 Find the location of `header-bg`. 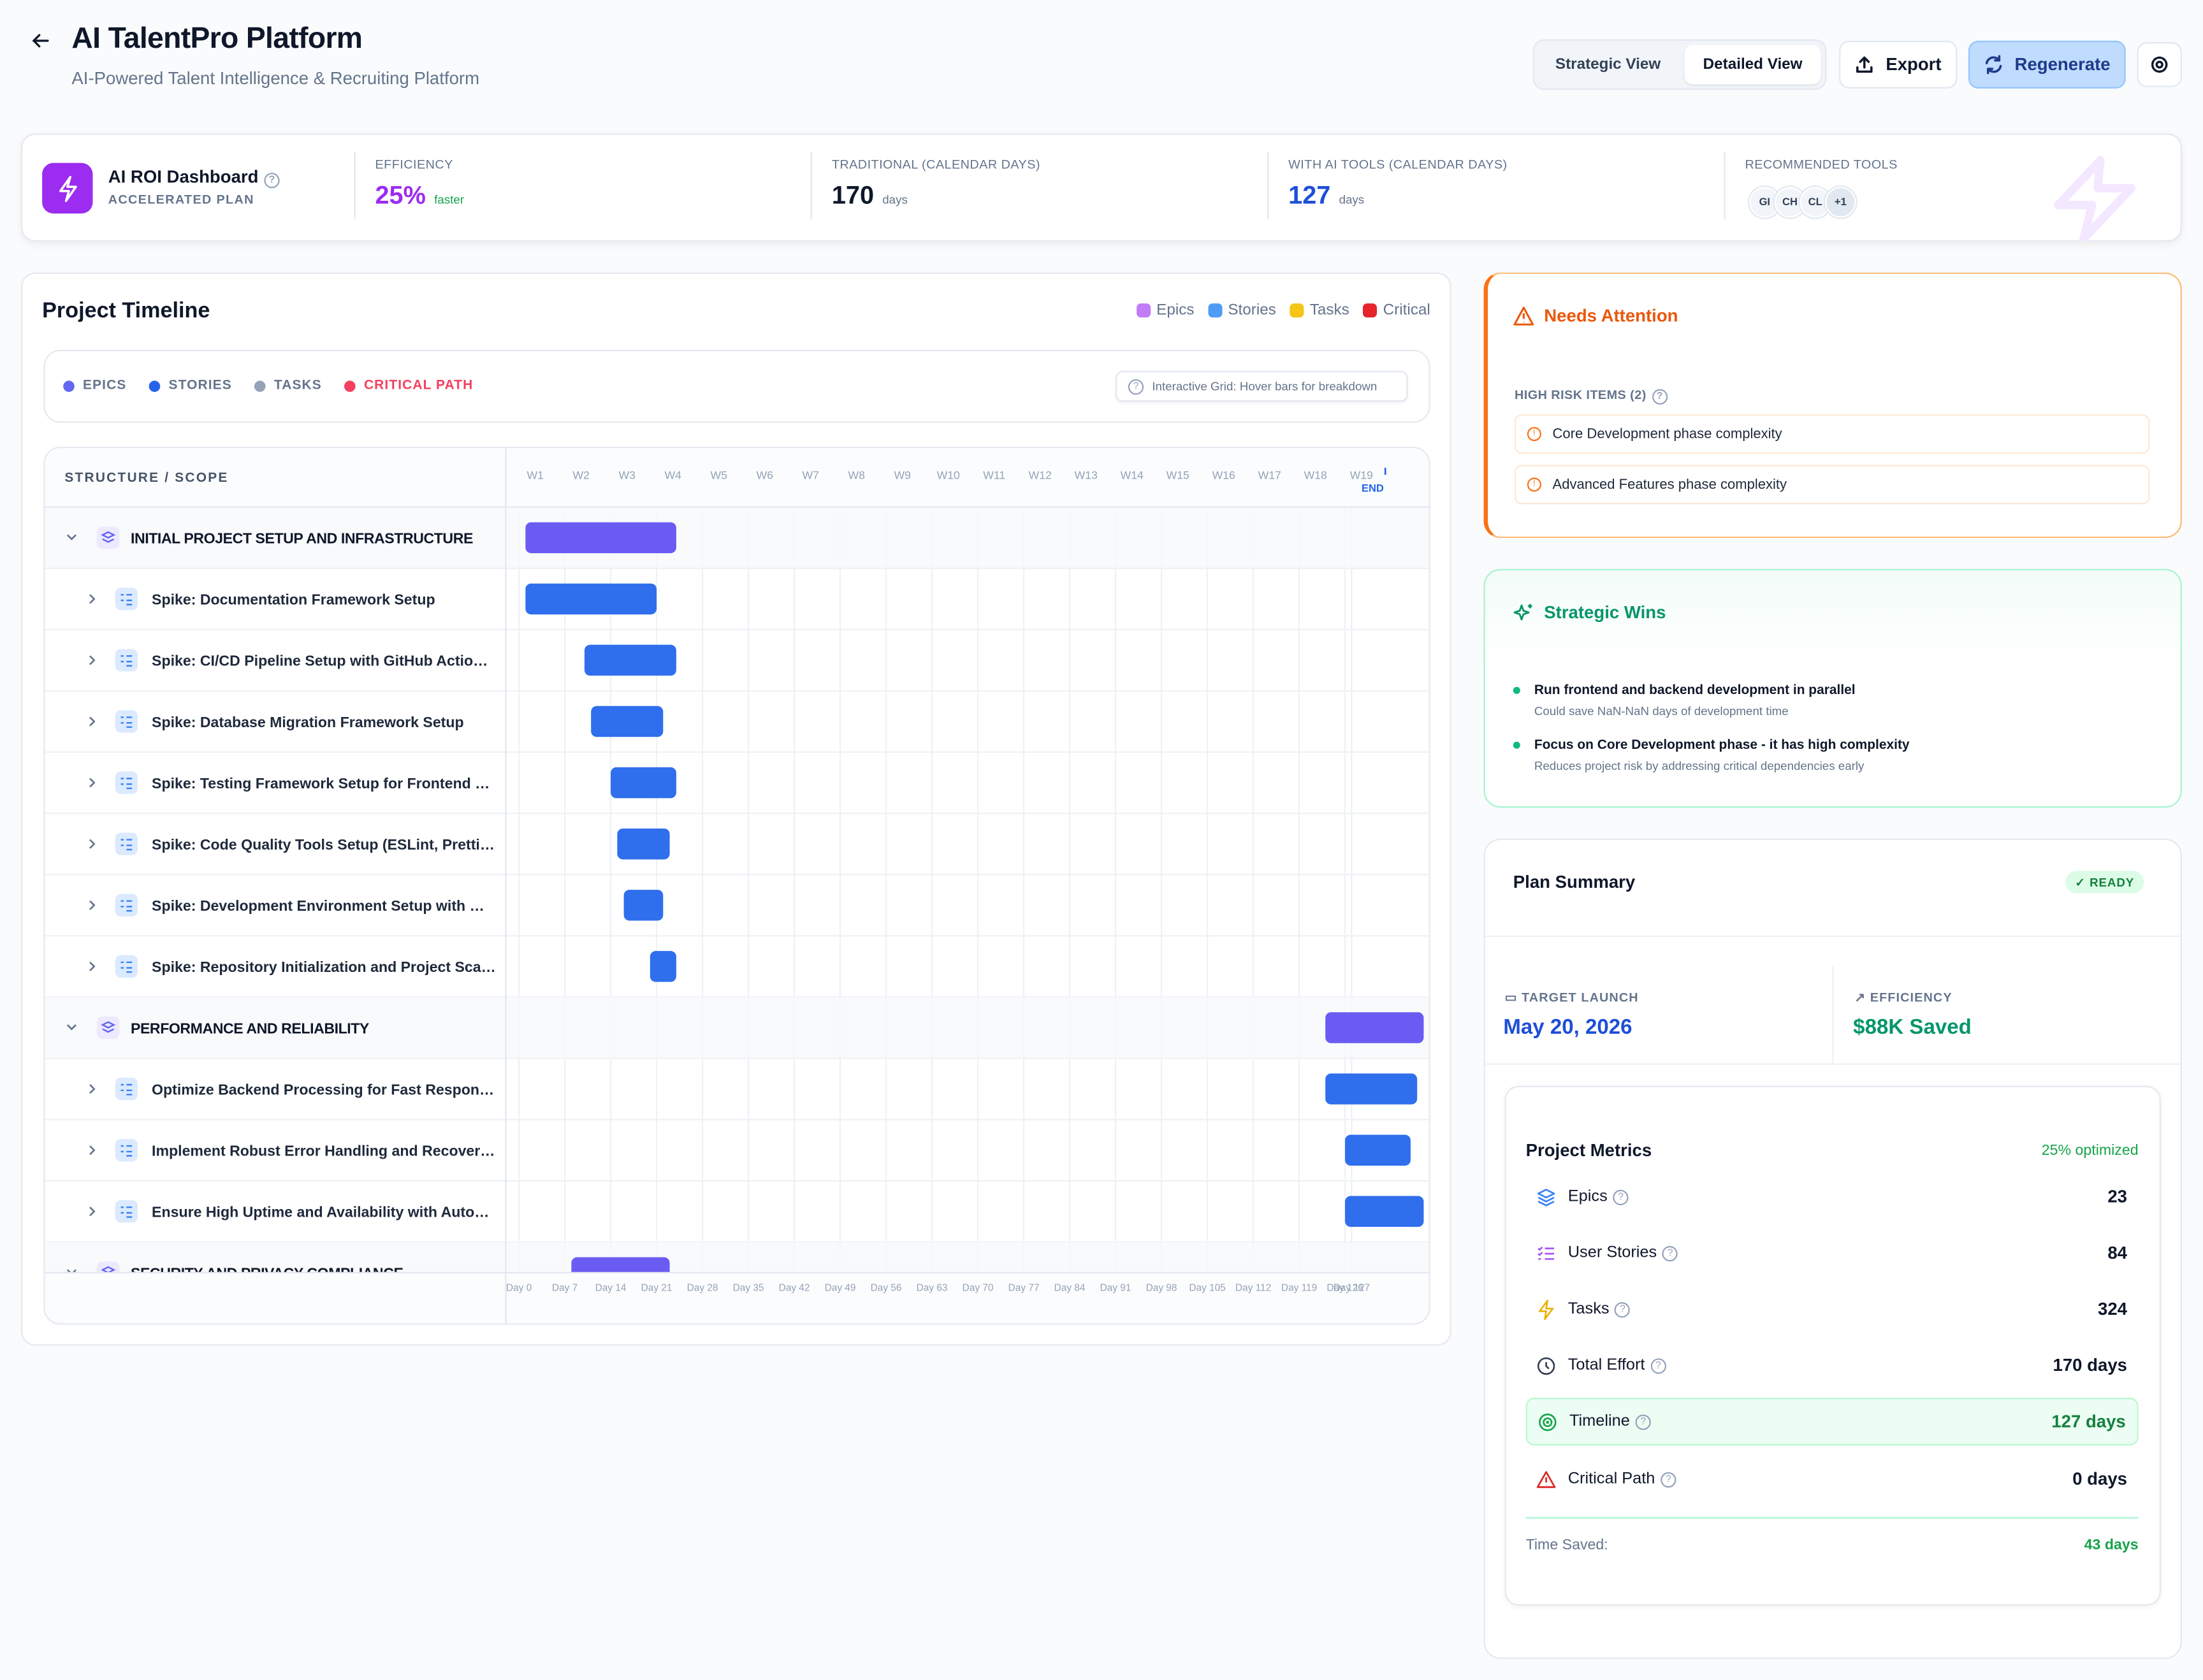

header-bg is located at coordinates (737, 477).